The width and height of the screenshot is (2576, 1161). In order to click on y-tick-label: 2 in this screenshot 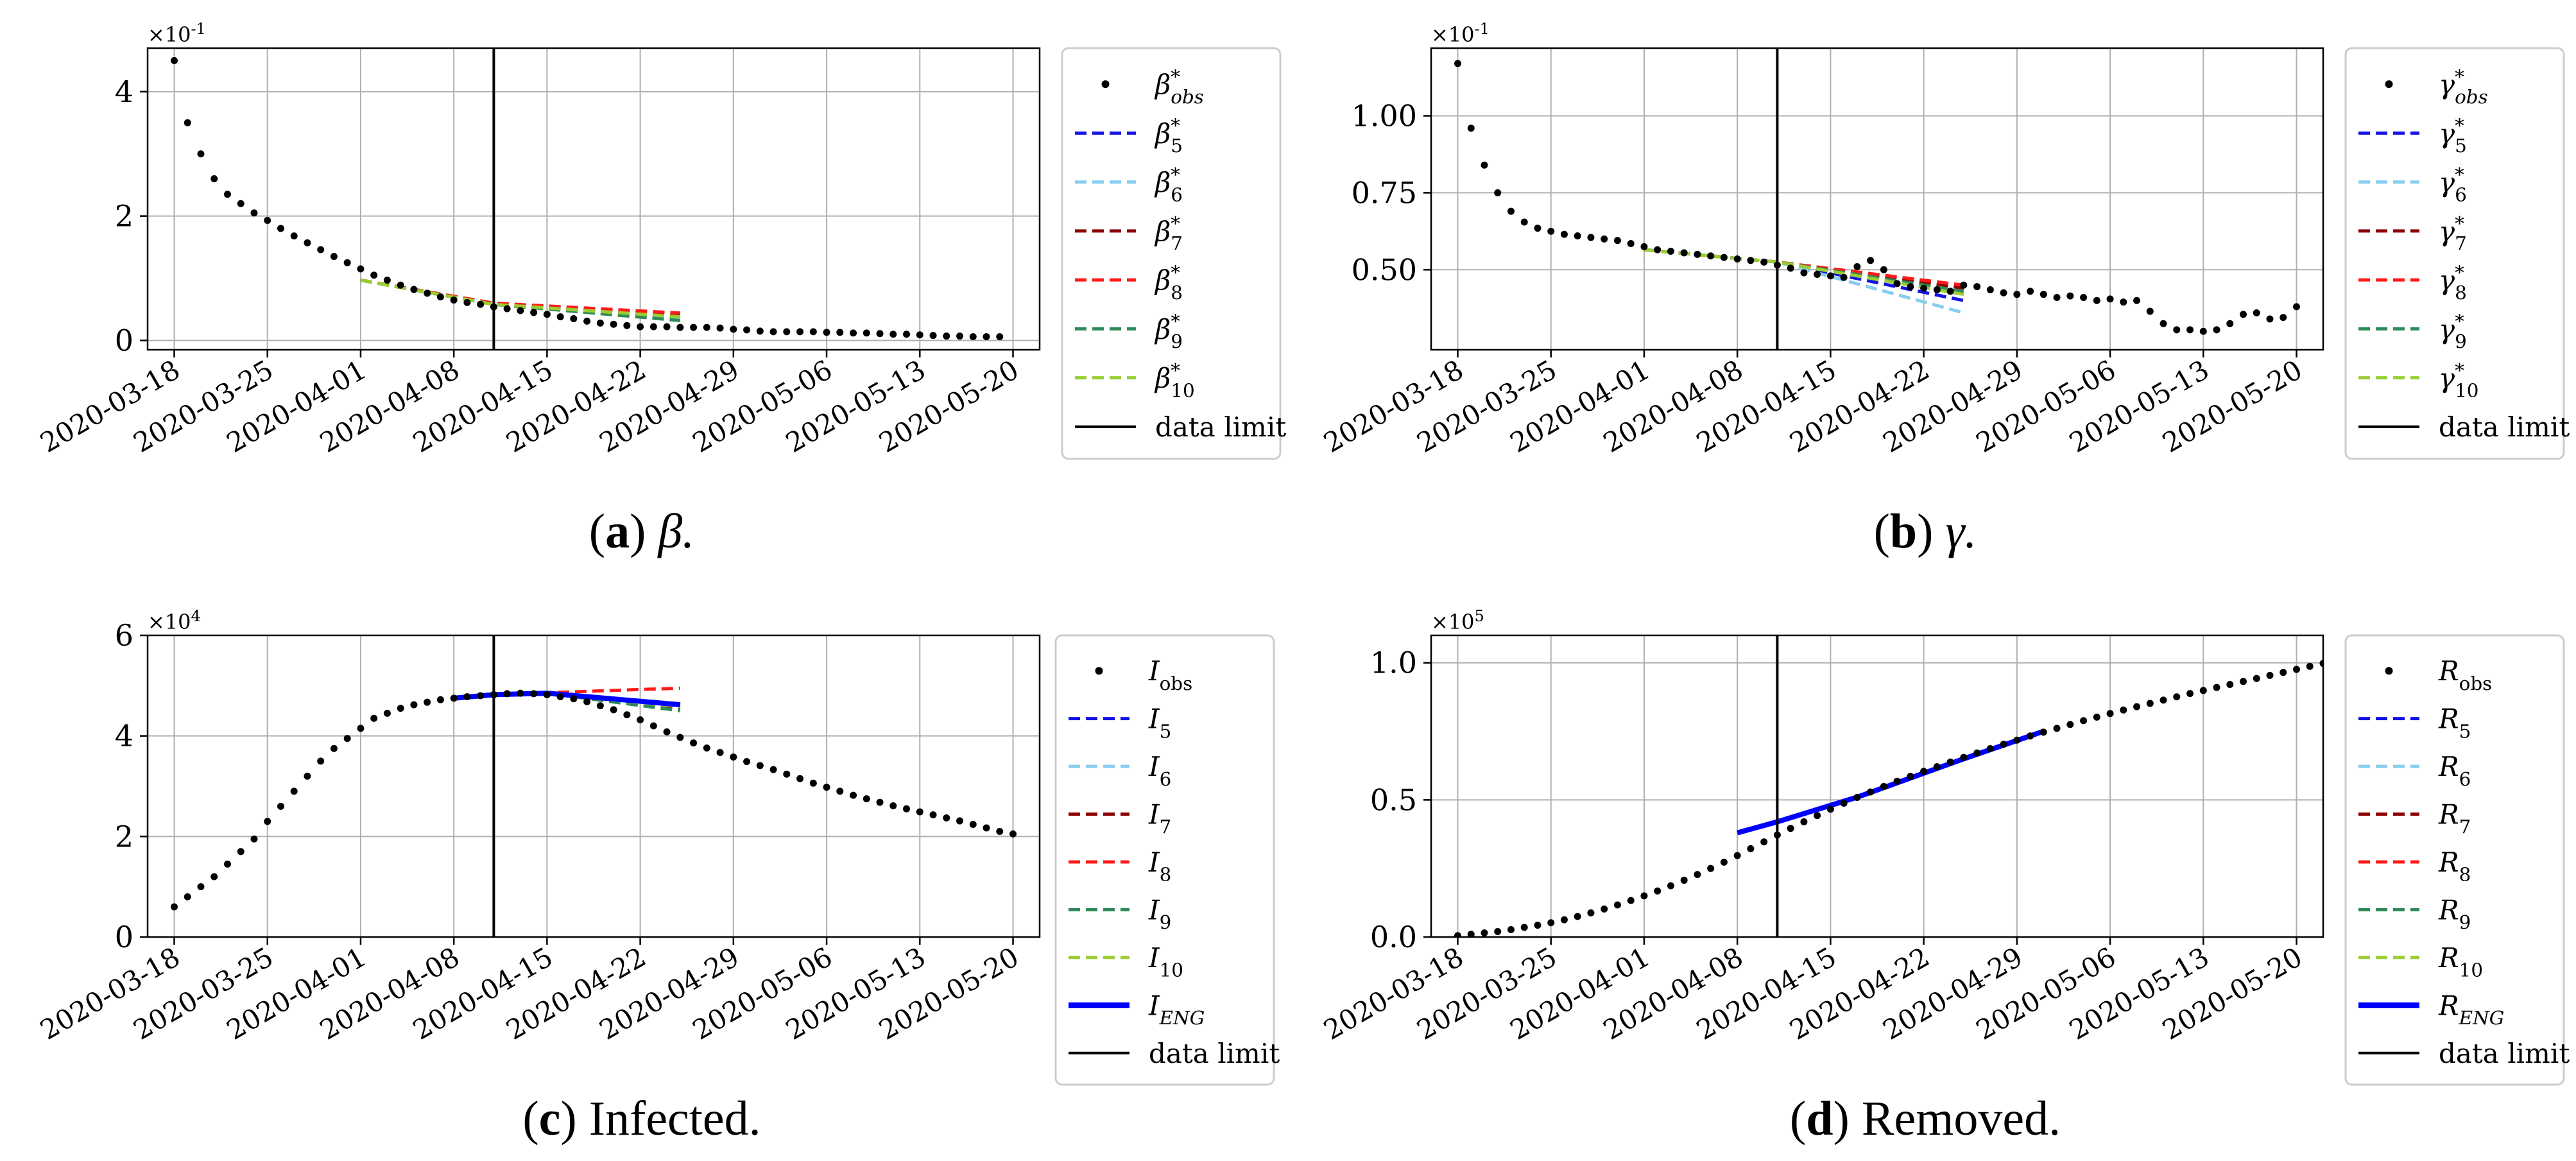, I will do `click(124, 836)`.